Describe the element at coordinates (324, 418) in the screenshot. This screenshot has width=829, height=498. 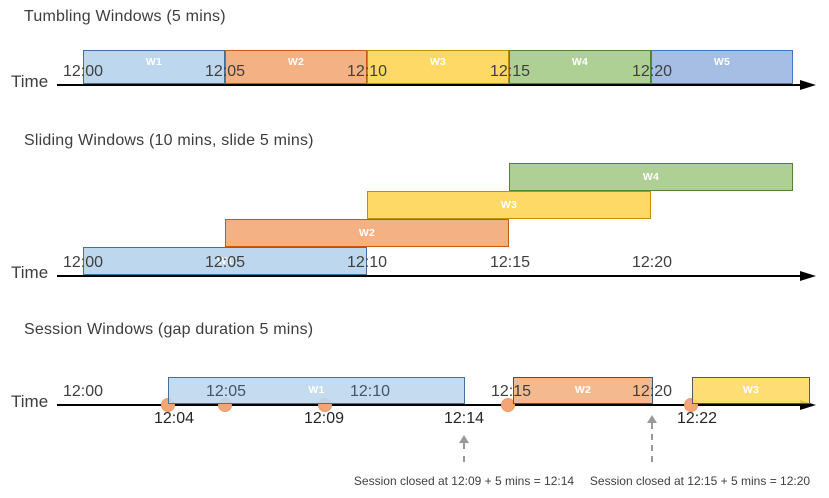
I see `event-time-label: 12:09` at that location.